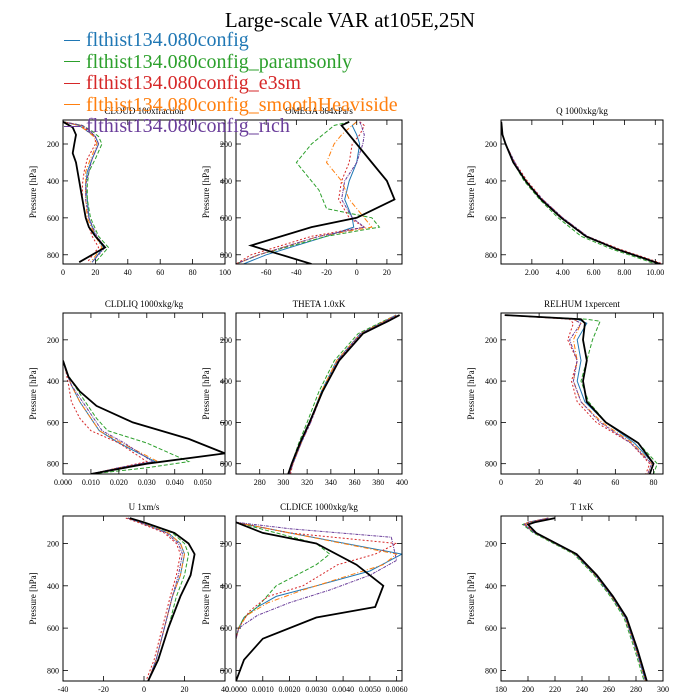 The image size is (700, 700). What do you see at coordinates (532, 272) in the screenshot?
I see `x-tick-label: 2.00` at bounding box center [532, 272].